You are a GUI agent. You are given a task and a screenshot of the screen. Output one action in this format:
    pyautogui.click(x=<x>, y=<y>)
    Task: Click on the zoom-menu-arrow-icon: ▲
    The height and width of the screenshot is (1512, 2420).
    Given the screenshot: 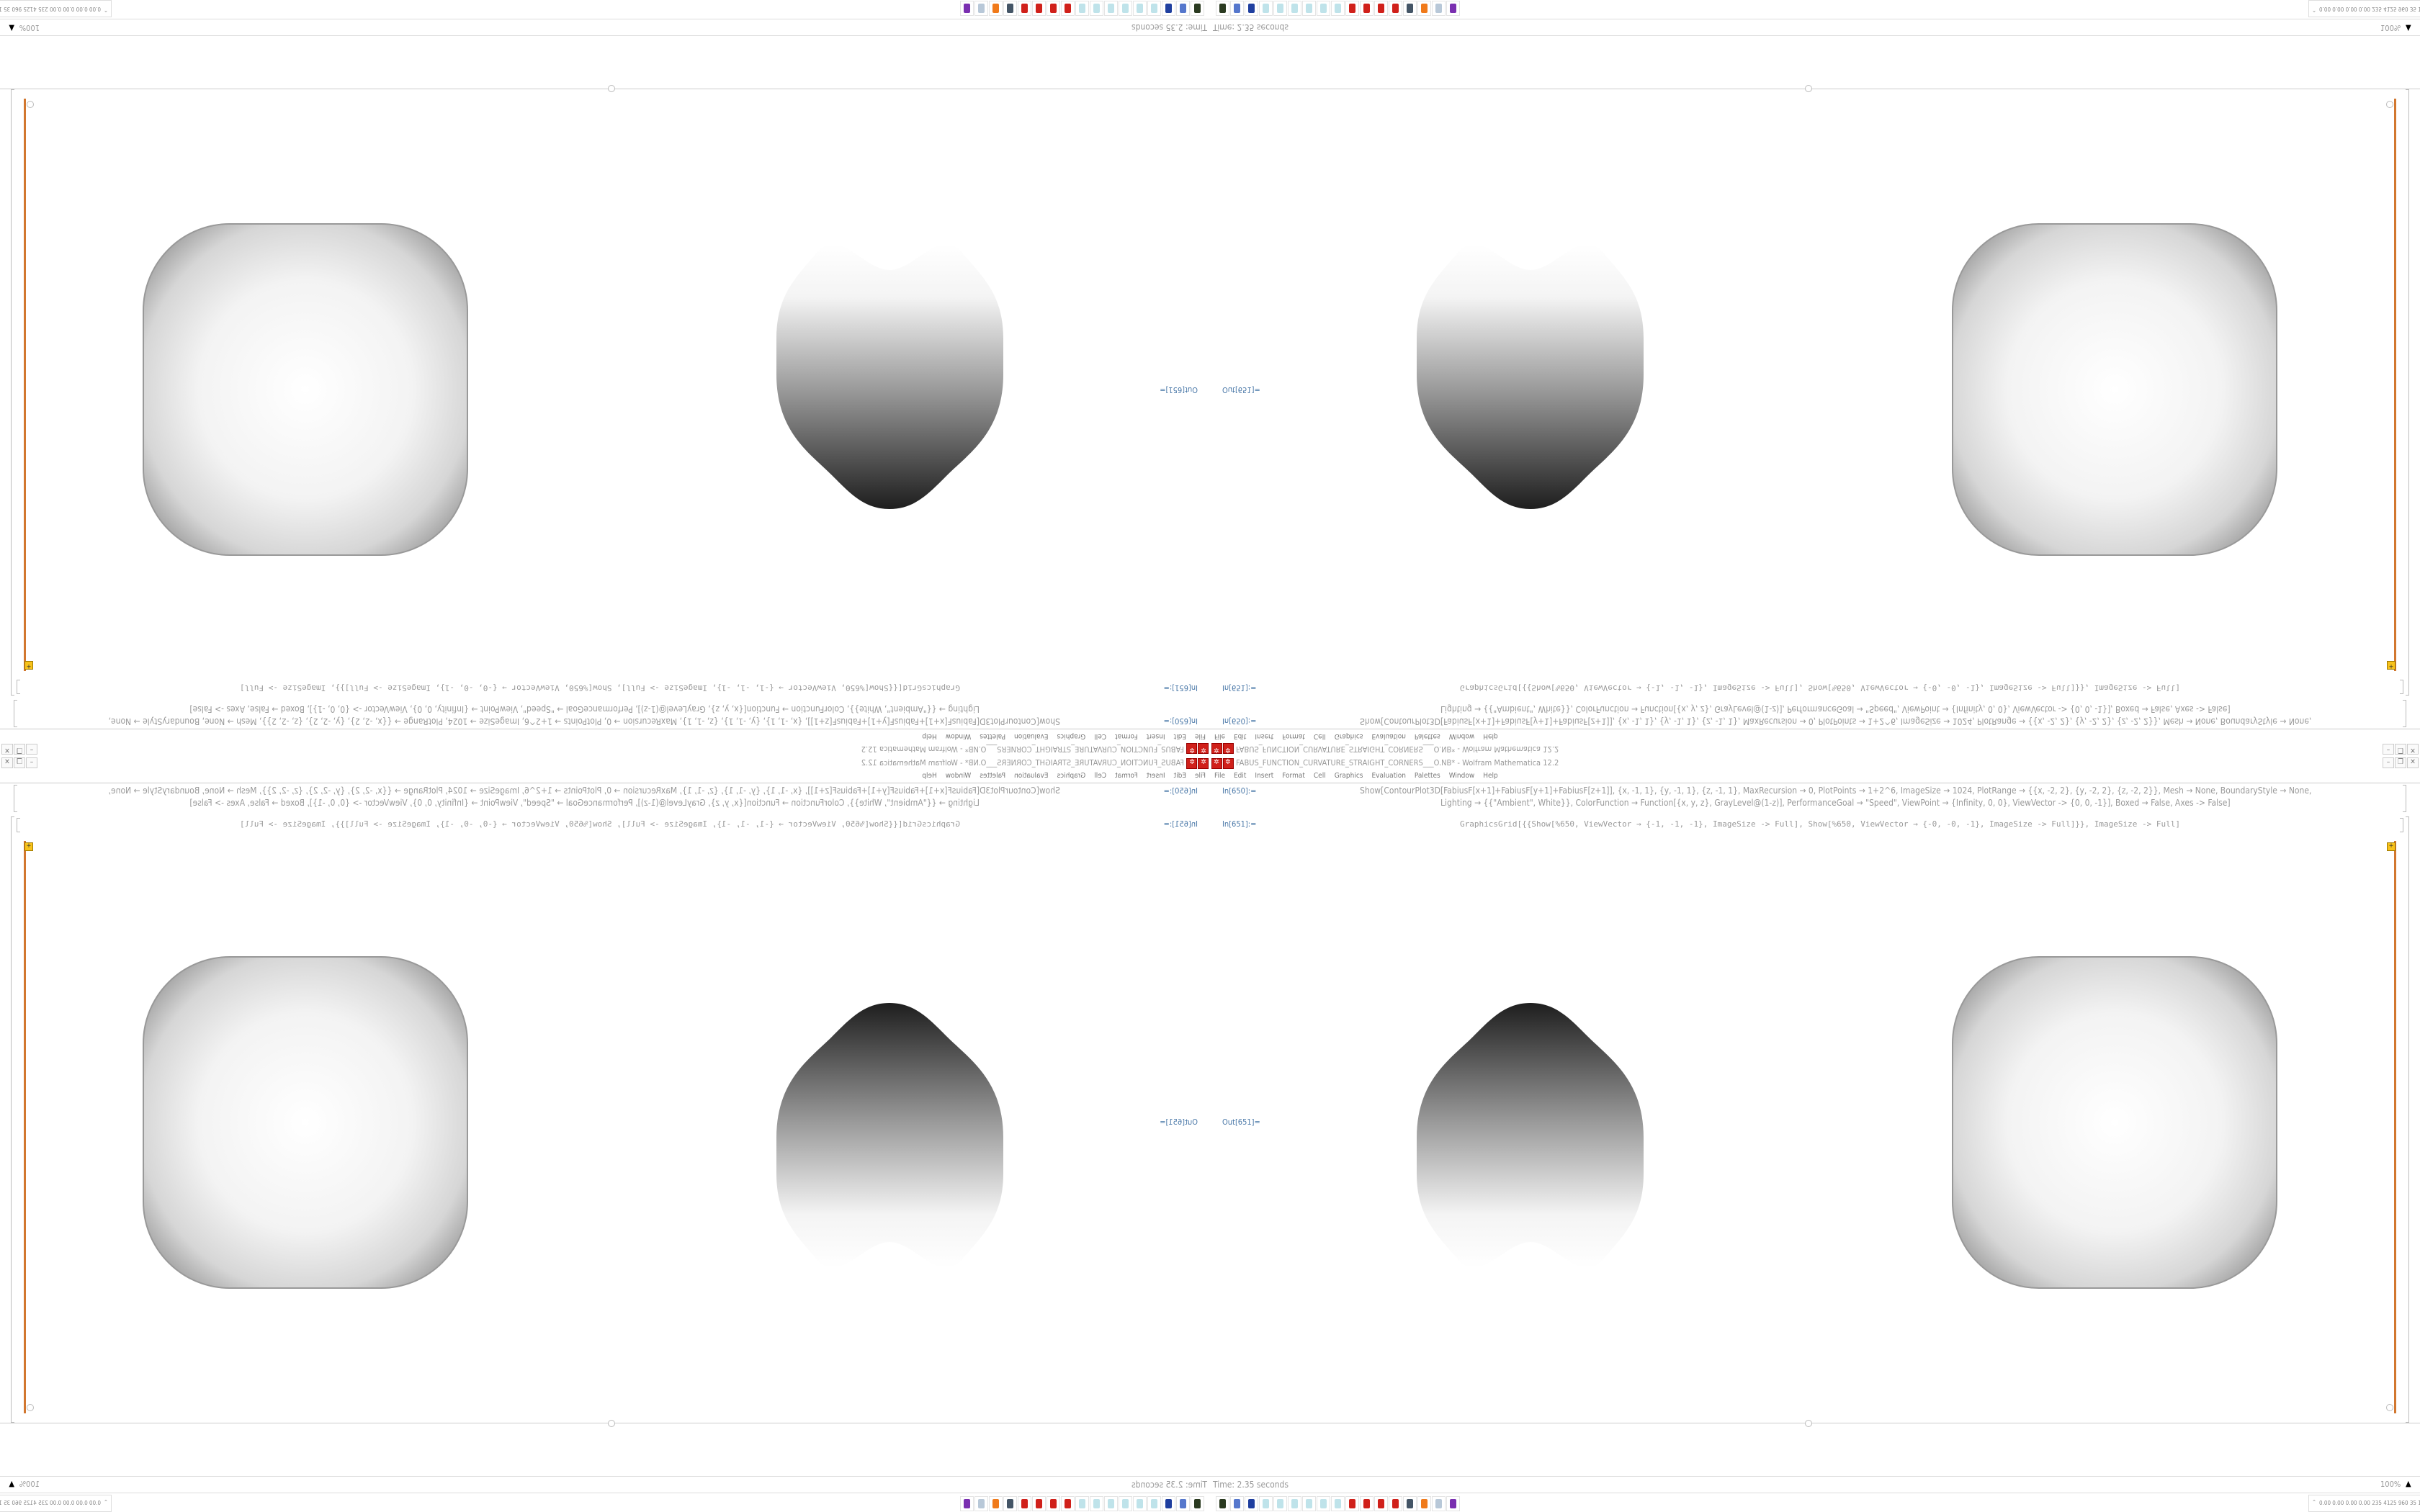 What is the action you would take?
    pyautogui.click(x=2408, y=1483)
    